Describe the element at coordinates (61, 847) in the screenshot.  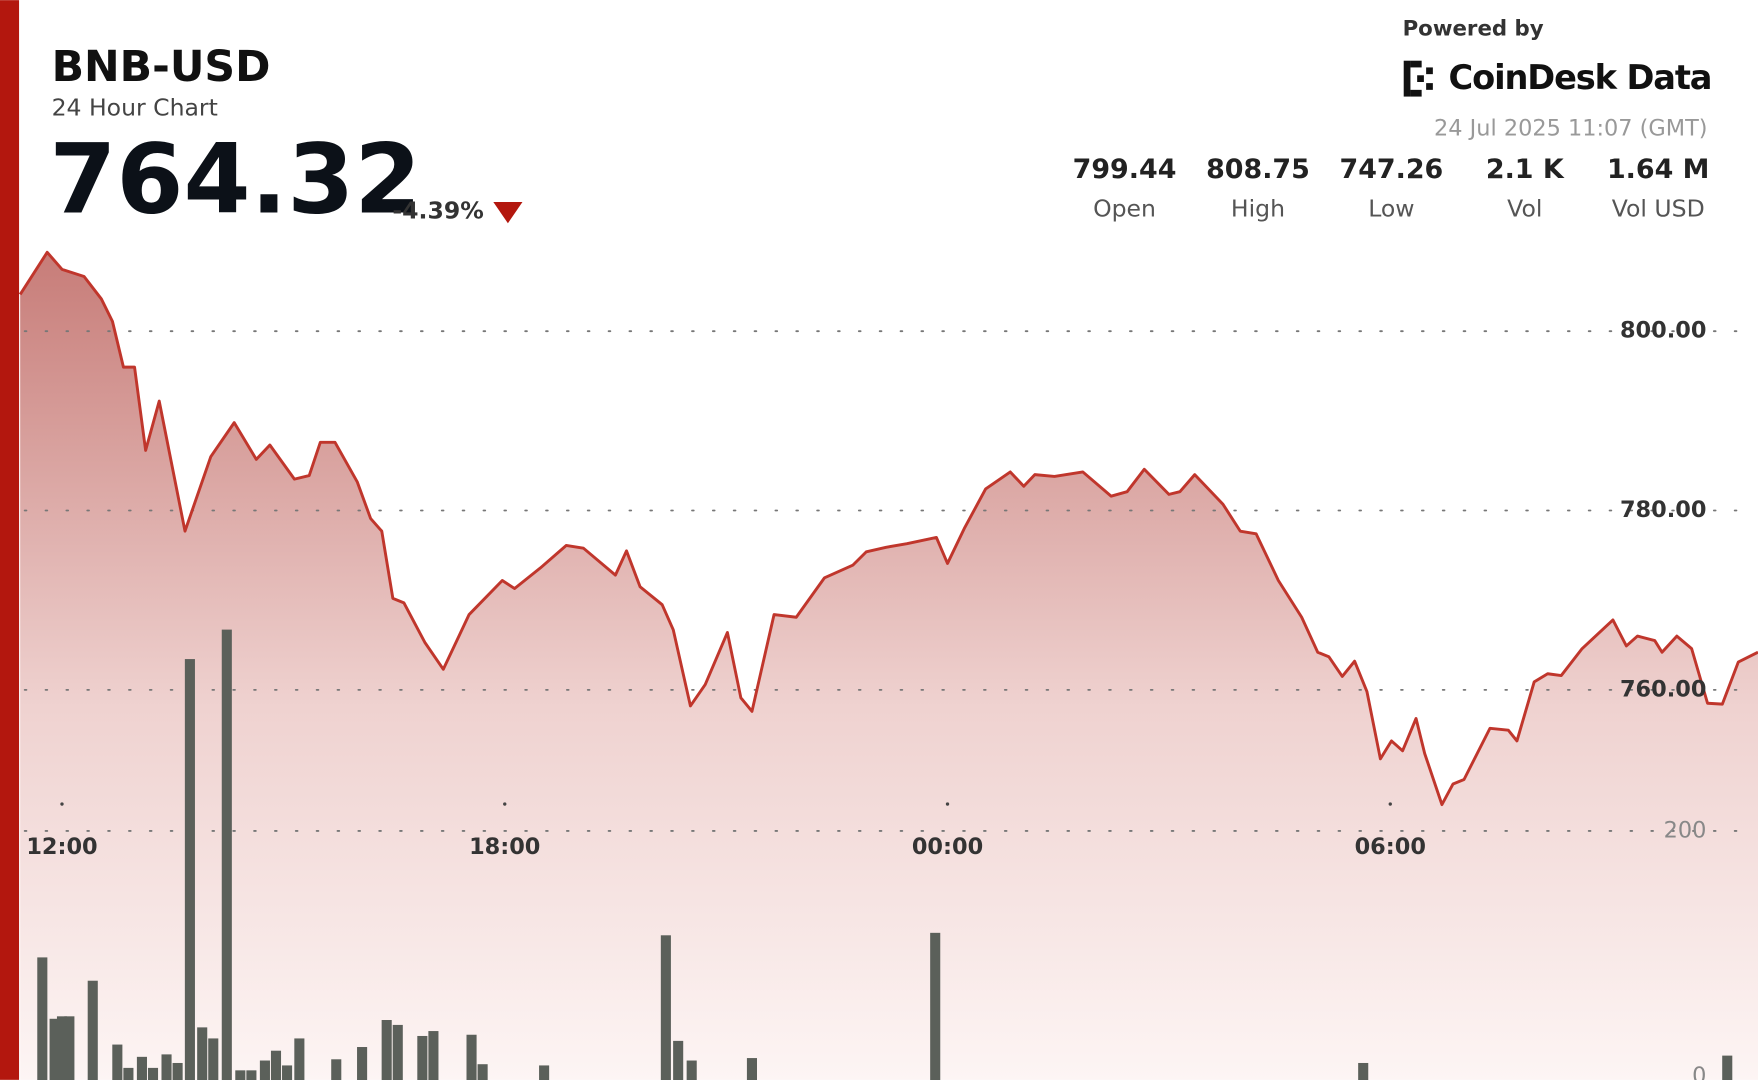
I see `x-tick-label: 12:00` at that location.